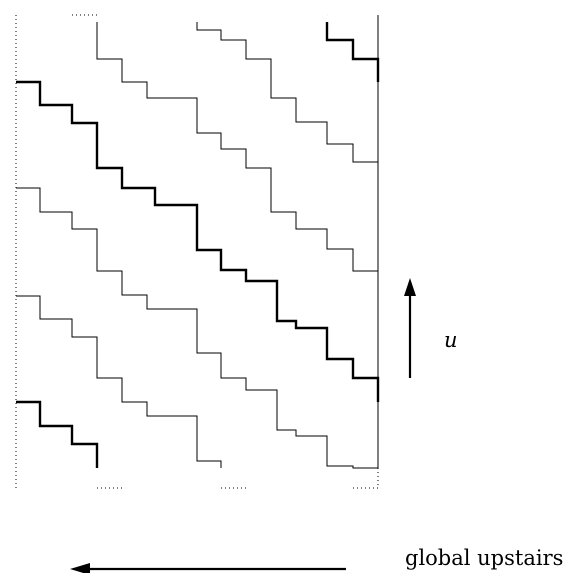  I want to click on global-upstairs-label: global upstairs, so click(484, 558).